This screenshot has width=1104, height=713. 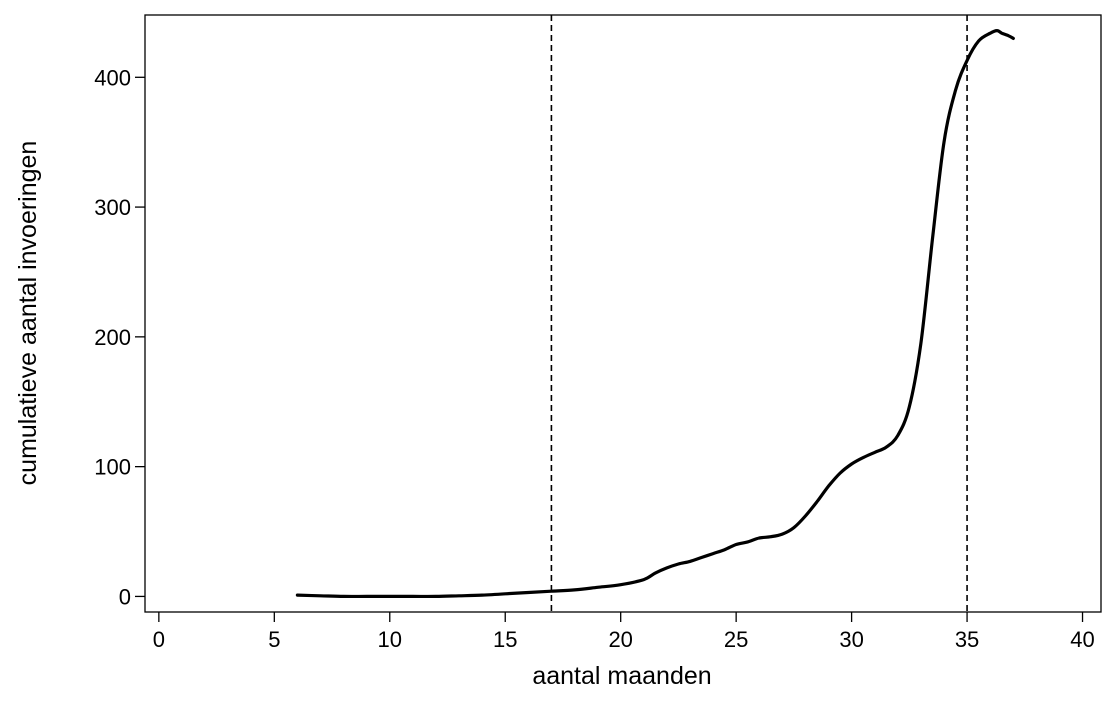 What do you see at coordinates (159, 639) in the screenshot?
I see `x-tick-label: 0` at bounding box center [159, 639].